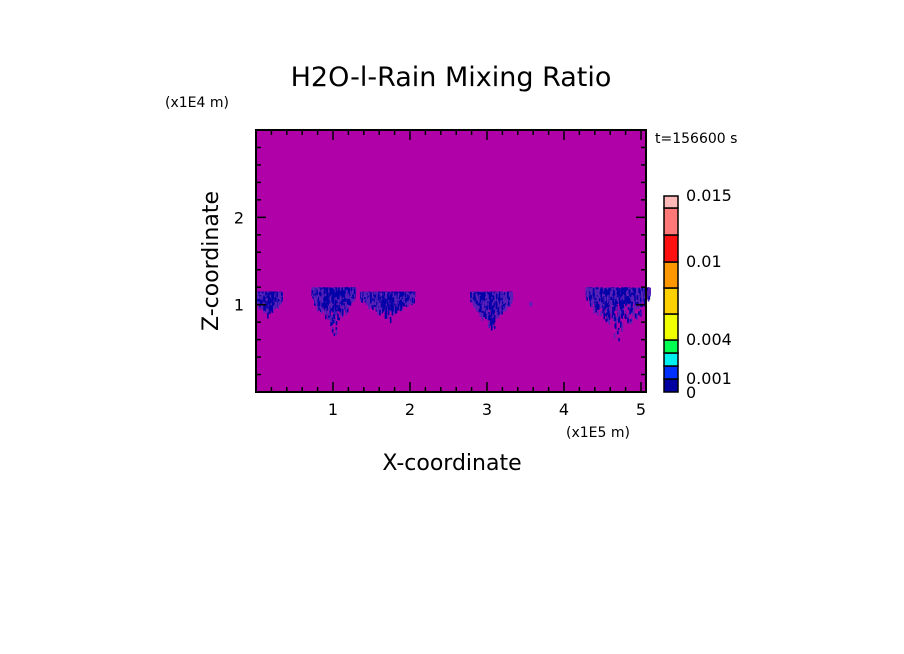 The height and width of the screenshot is (654, 904). I want to click on x-tick-label: 4, so click(564, 409).